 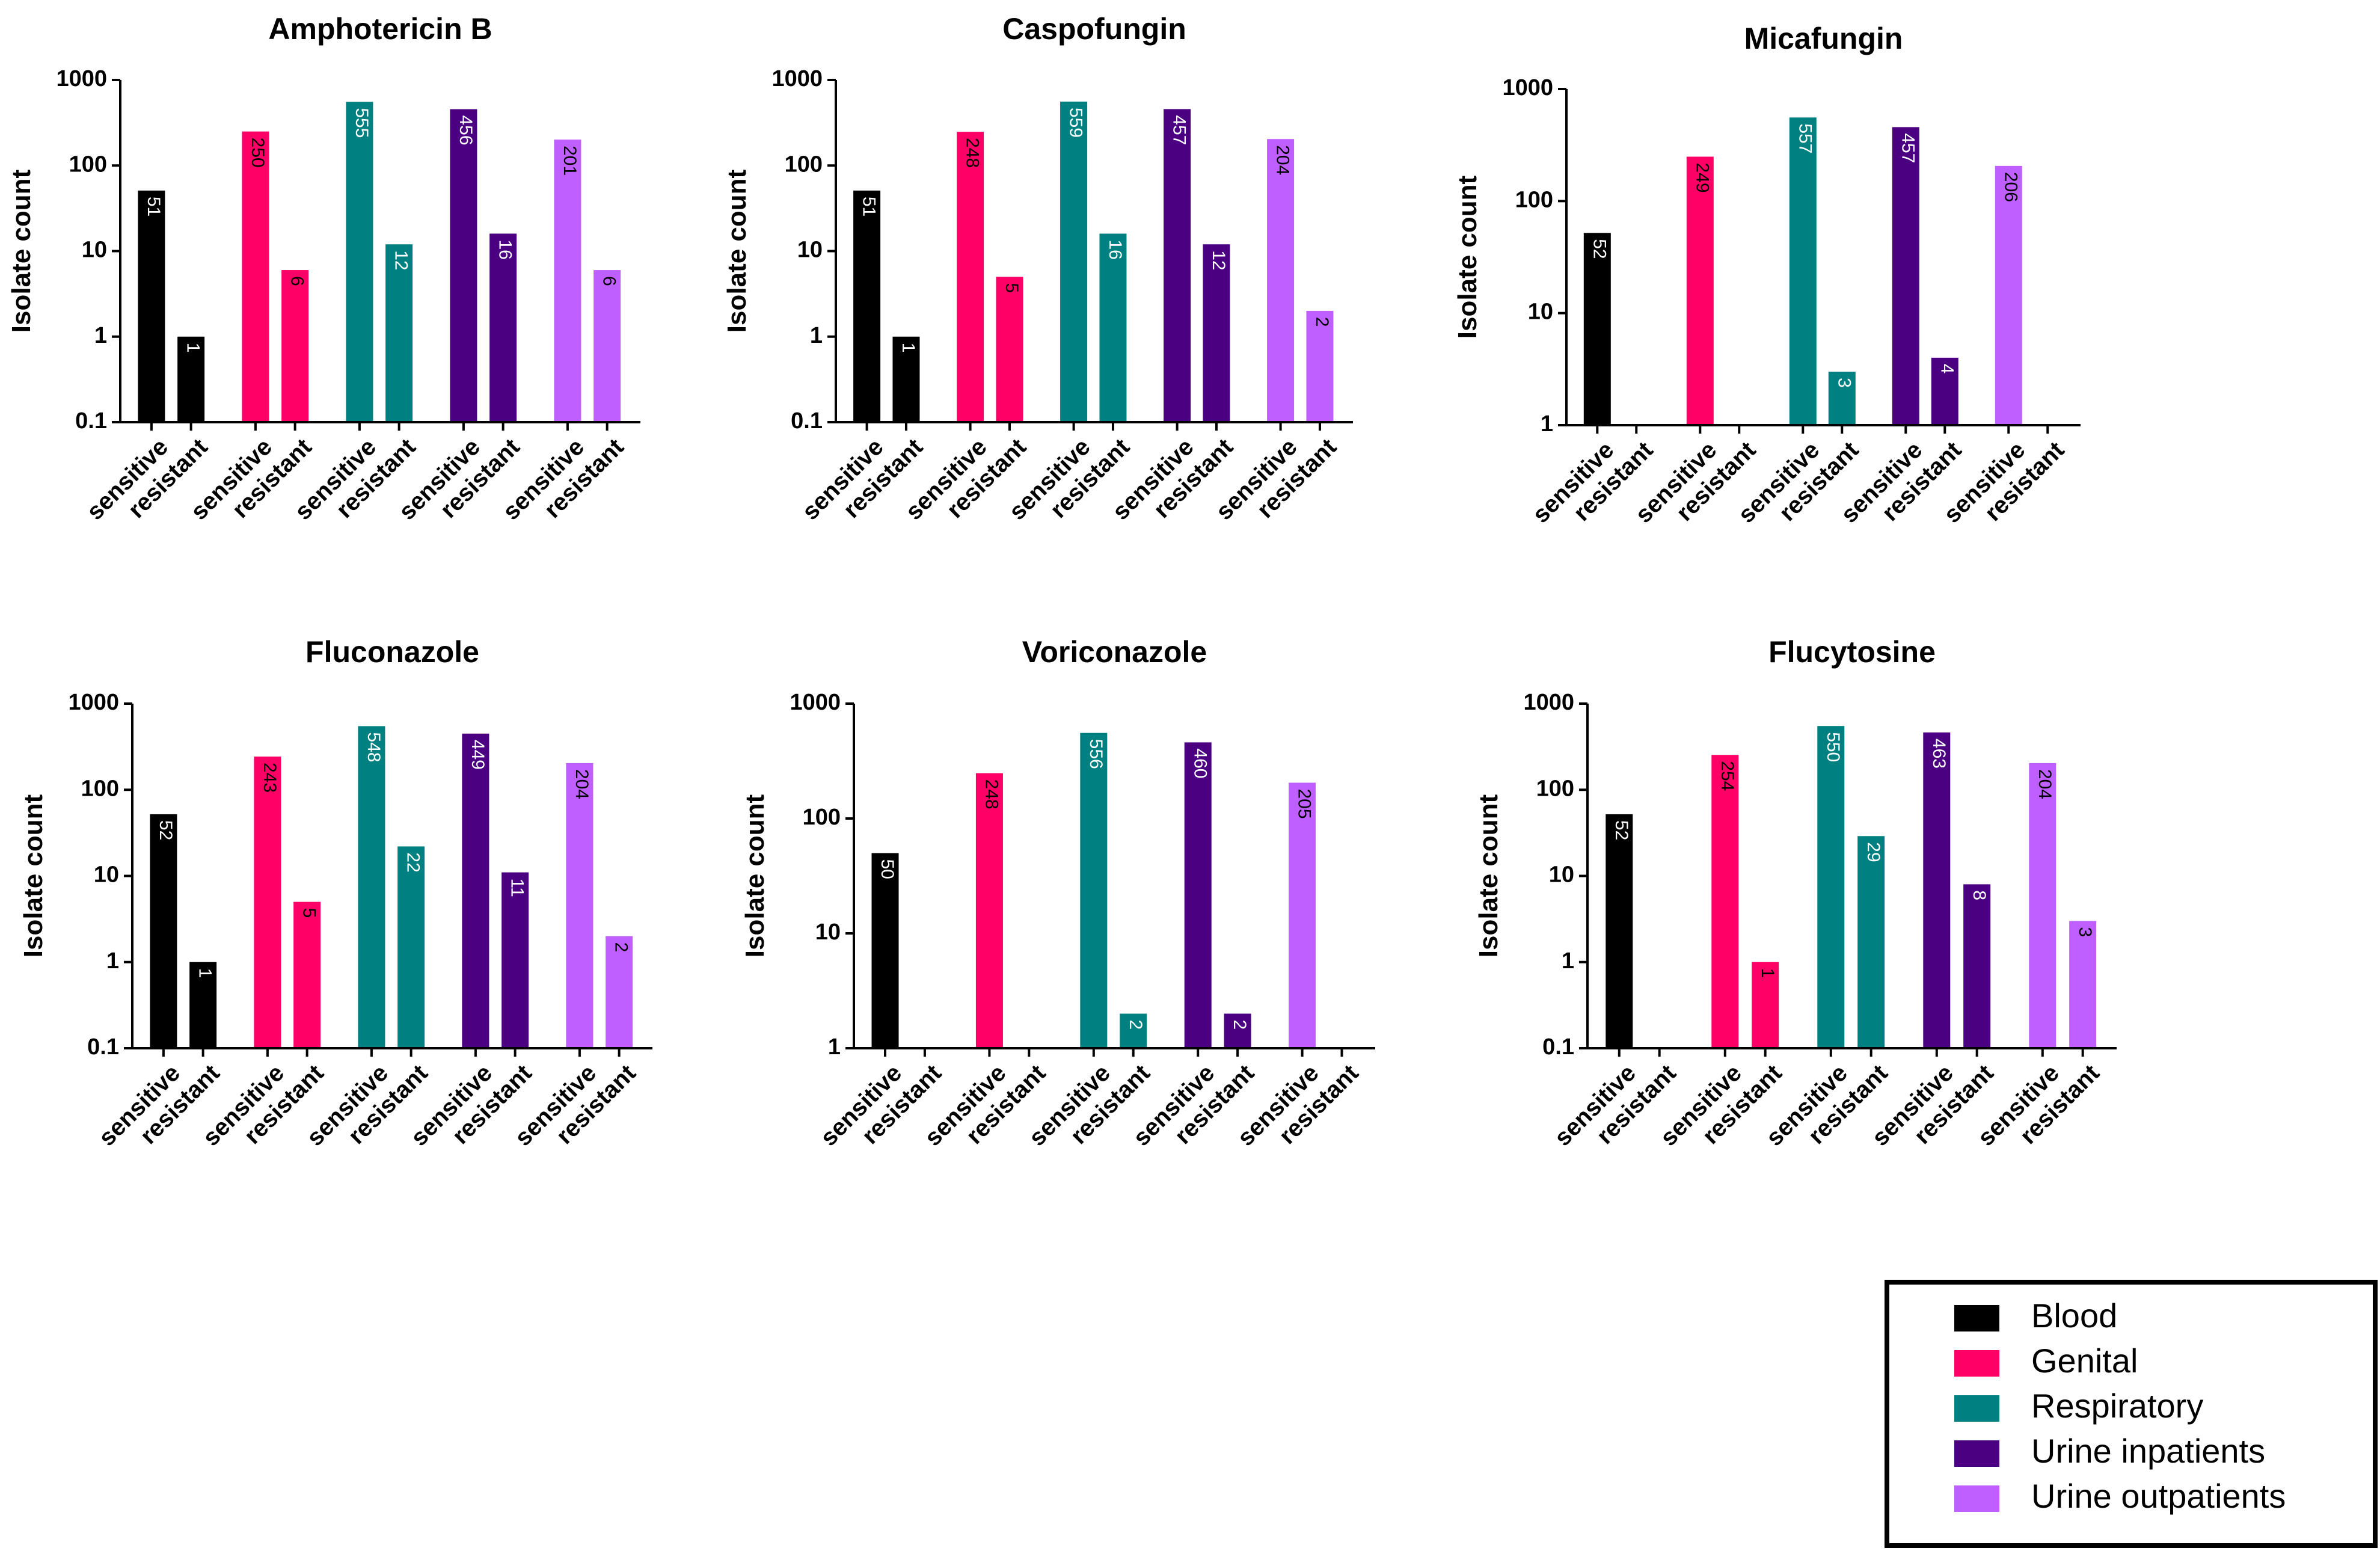 What do you see at coordinates (887, 869) in the screenshot?
I see `data-label: 50` at bounding box center [887, 869].